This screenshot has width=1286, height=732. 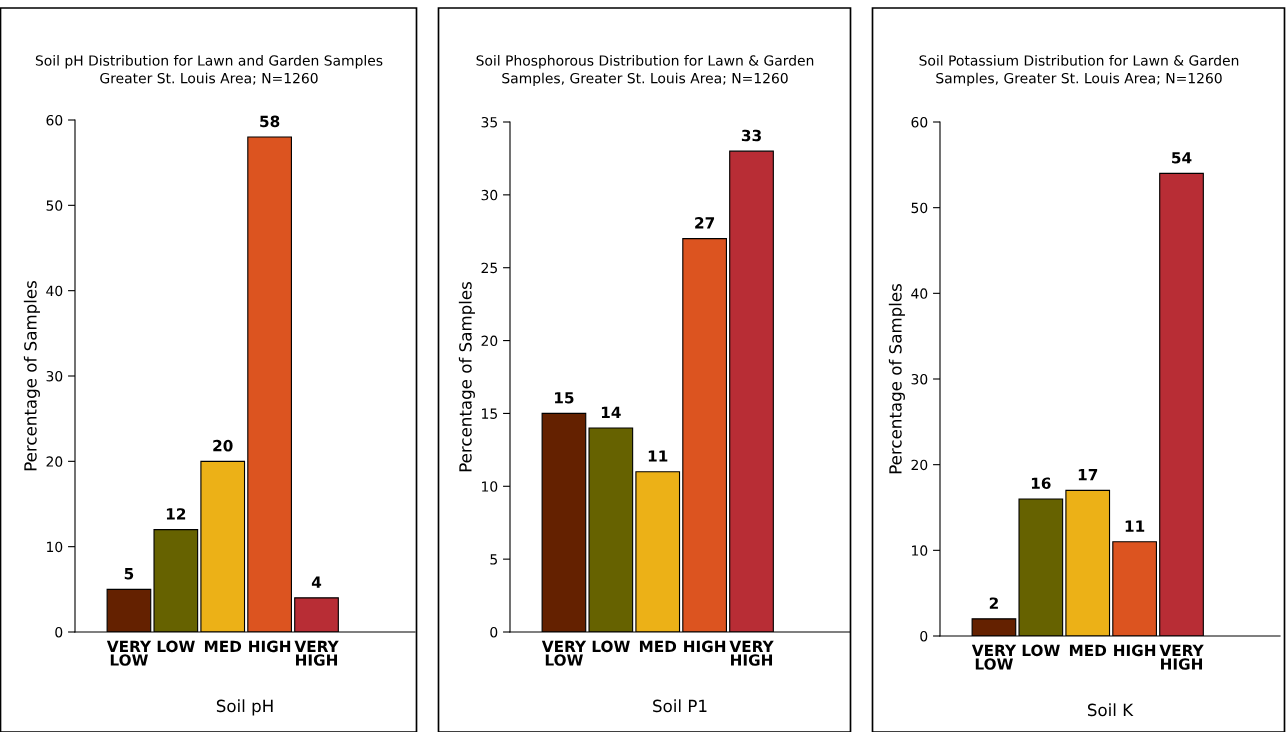 I want to click on chart-title: Soil pH Distribution for Lawn and Garden Samples Greater St. Louis Area; N=1260, so click(x=209, y=70).